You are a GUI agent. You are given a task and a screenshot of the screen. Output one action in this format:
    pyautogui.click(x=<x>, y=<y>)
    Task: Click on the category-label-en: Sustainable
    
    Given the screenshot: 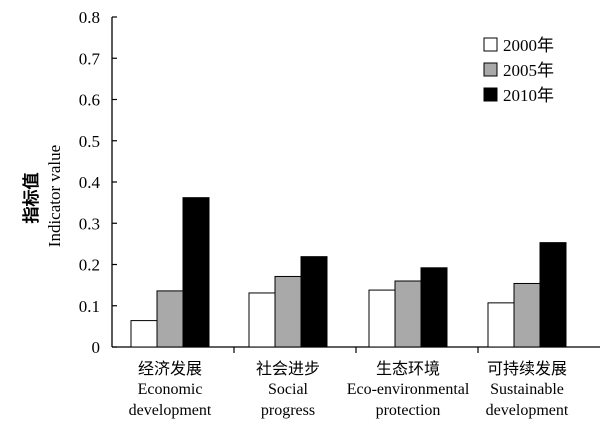 What is the action you would take?
    pyautogui.click(x=527, y=389)
    